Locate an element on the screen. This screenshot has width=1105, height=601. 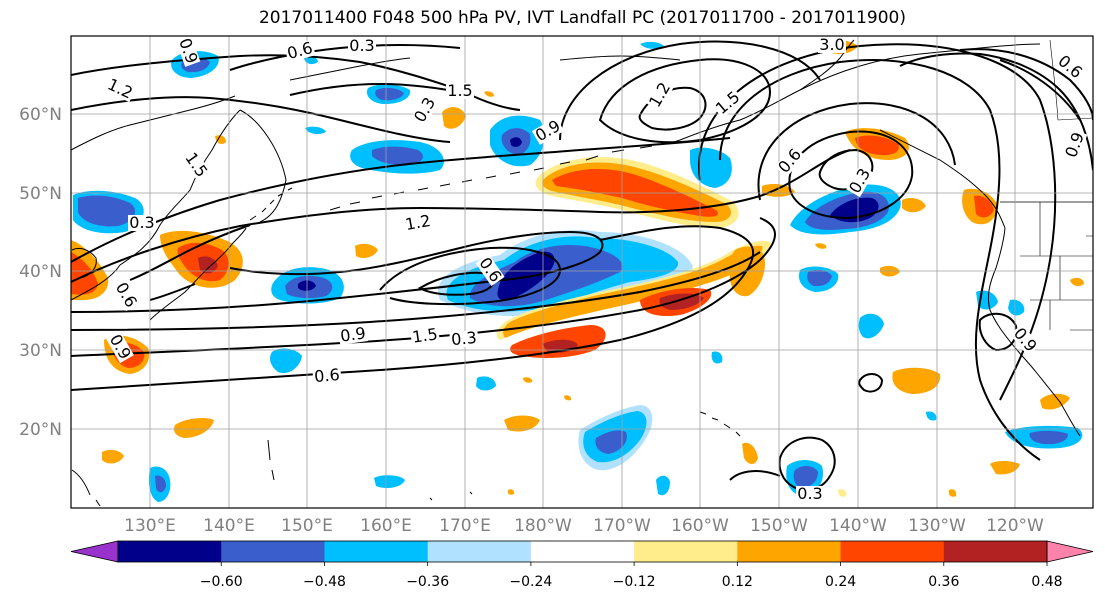
lat-label: 40°N is located at coordinates (40, 272).